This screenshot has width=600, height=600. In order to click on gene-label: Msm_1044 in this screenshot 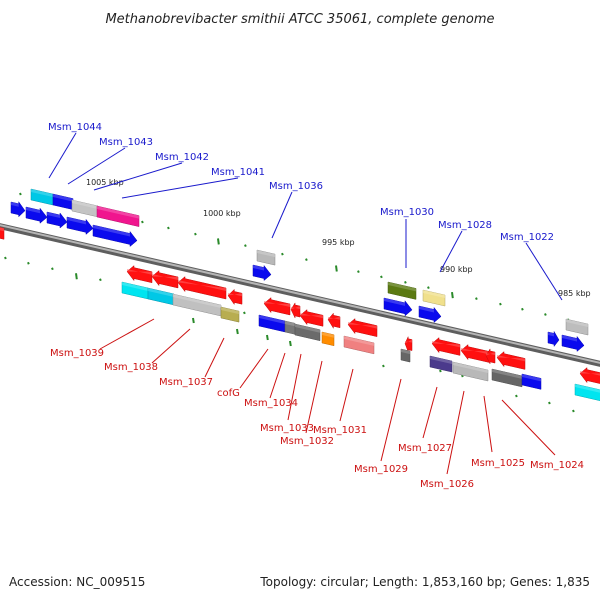, I will do `click(75, 127)`.